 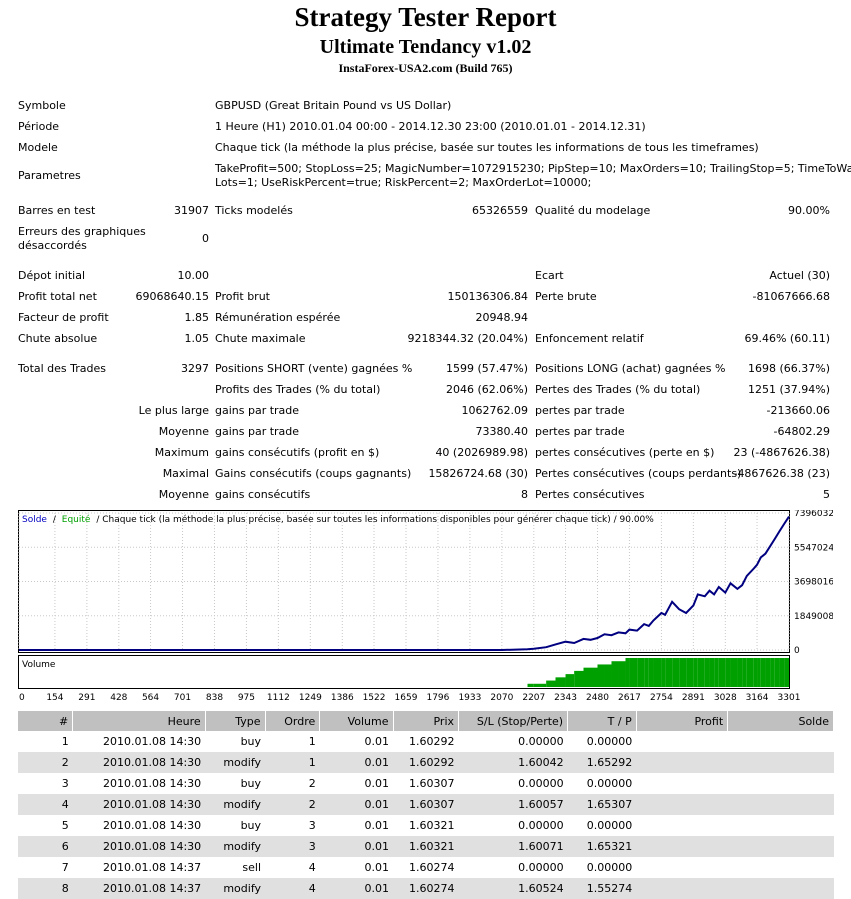 What do you see at coordinates (82, 231) in the screenshot?
I see `errors-label-line1: Erreurs des graphiques` at bounding box center [82, 231].